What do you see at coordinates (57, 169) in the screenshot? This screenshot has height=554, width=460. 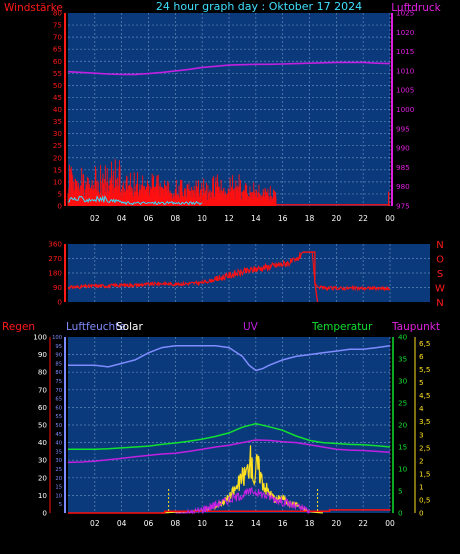 I see `wind-tick-label: 15` at bounding box center [57, 169].